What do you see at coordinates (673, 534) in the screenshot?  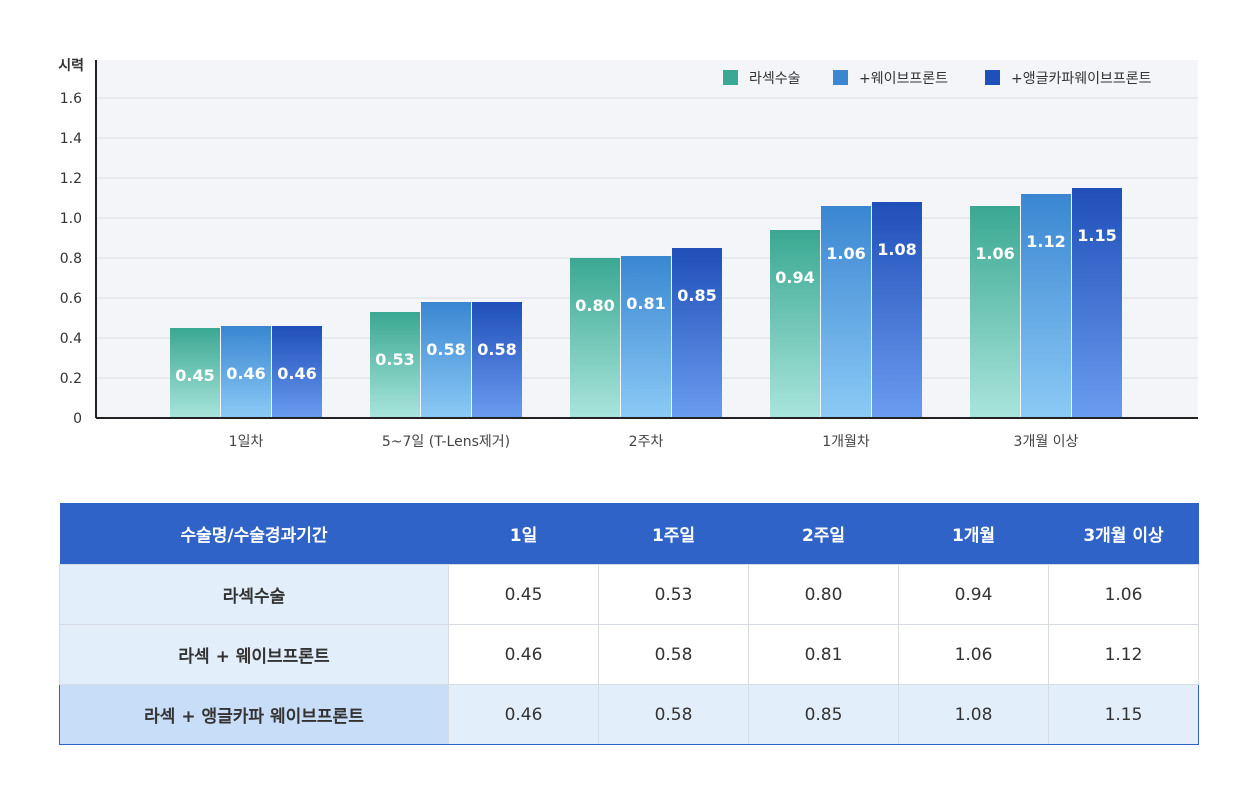 I see `table-header-cell: 1주일` at bounding box center [673, 534].